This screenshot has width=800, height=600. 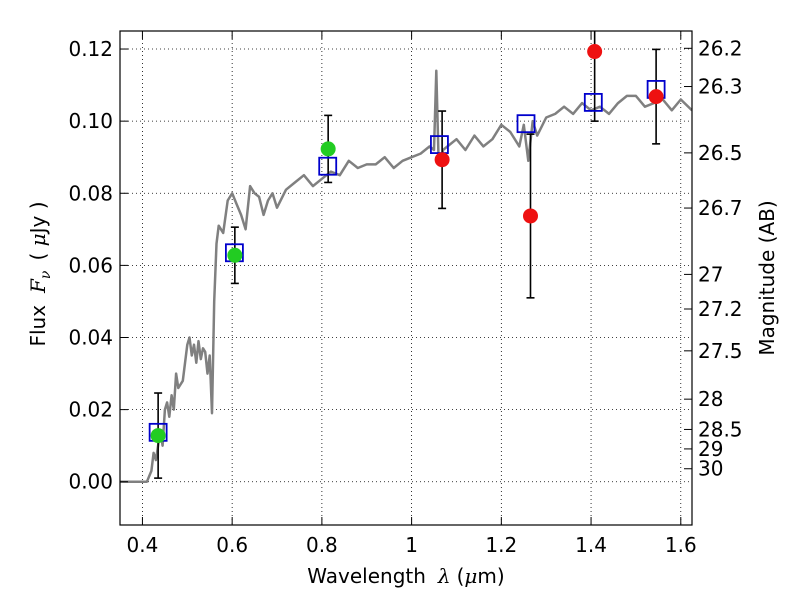 What do you see at coordinates (681, 545) in the screenshot?
I see `x-tick-label: 1.6` at bounding box center [681, 545].